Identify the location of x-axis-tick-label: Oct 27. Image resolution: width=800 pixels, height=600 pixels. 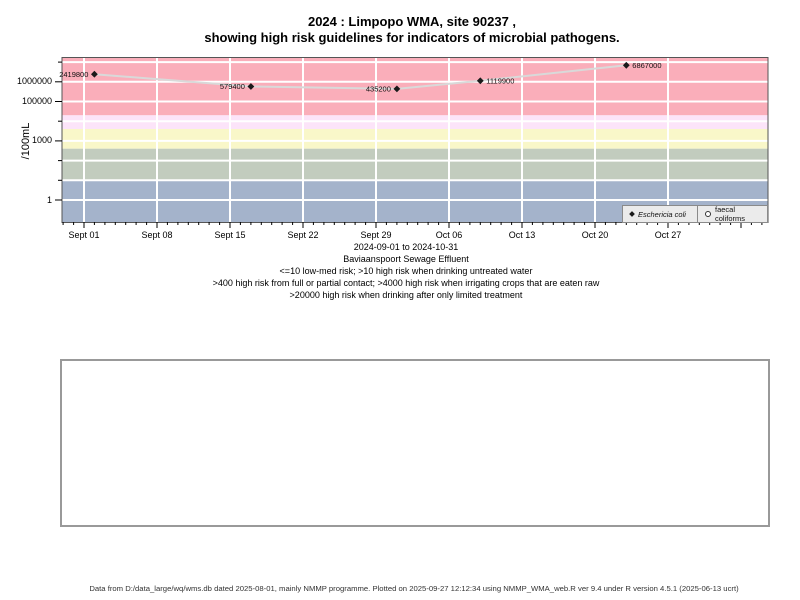
(668, 235).